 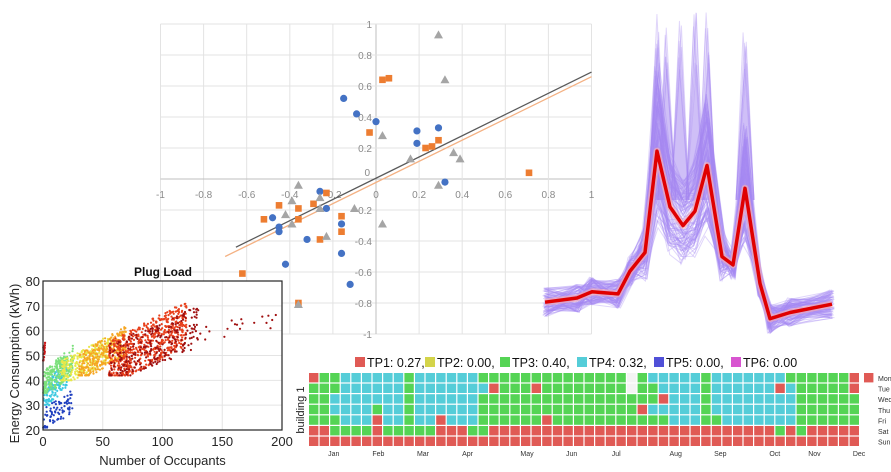 I want to click on day-label: Tue, so click(x=884, y=390).